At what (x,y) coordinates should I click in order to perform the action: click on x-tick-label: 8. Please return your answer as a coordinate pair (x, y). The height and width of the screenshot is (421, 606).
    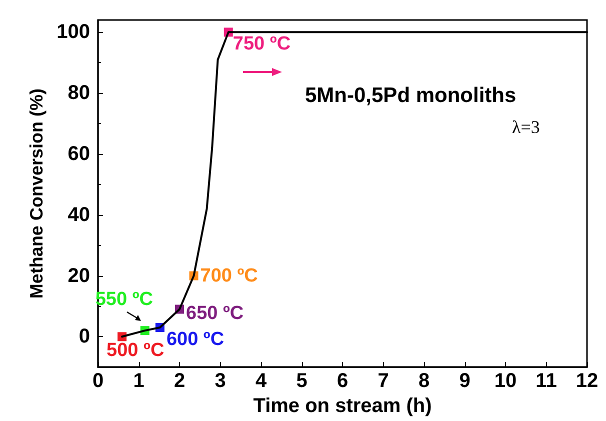
    Looking at the image, I should click on (424, 381).